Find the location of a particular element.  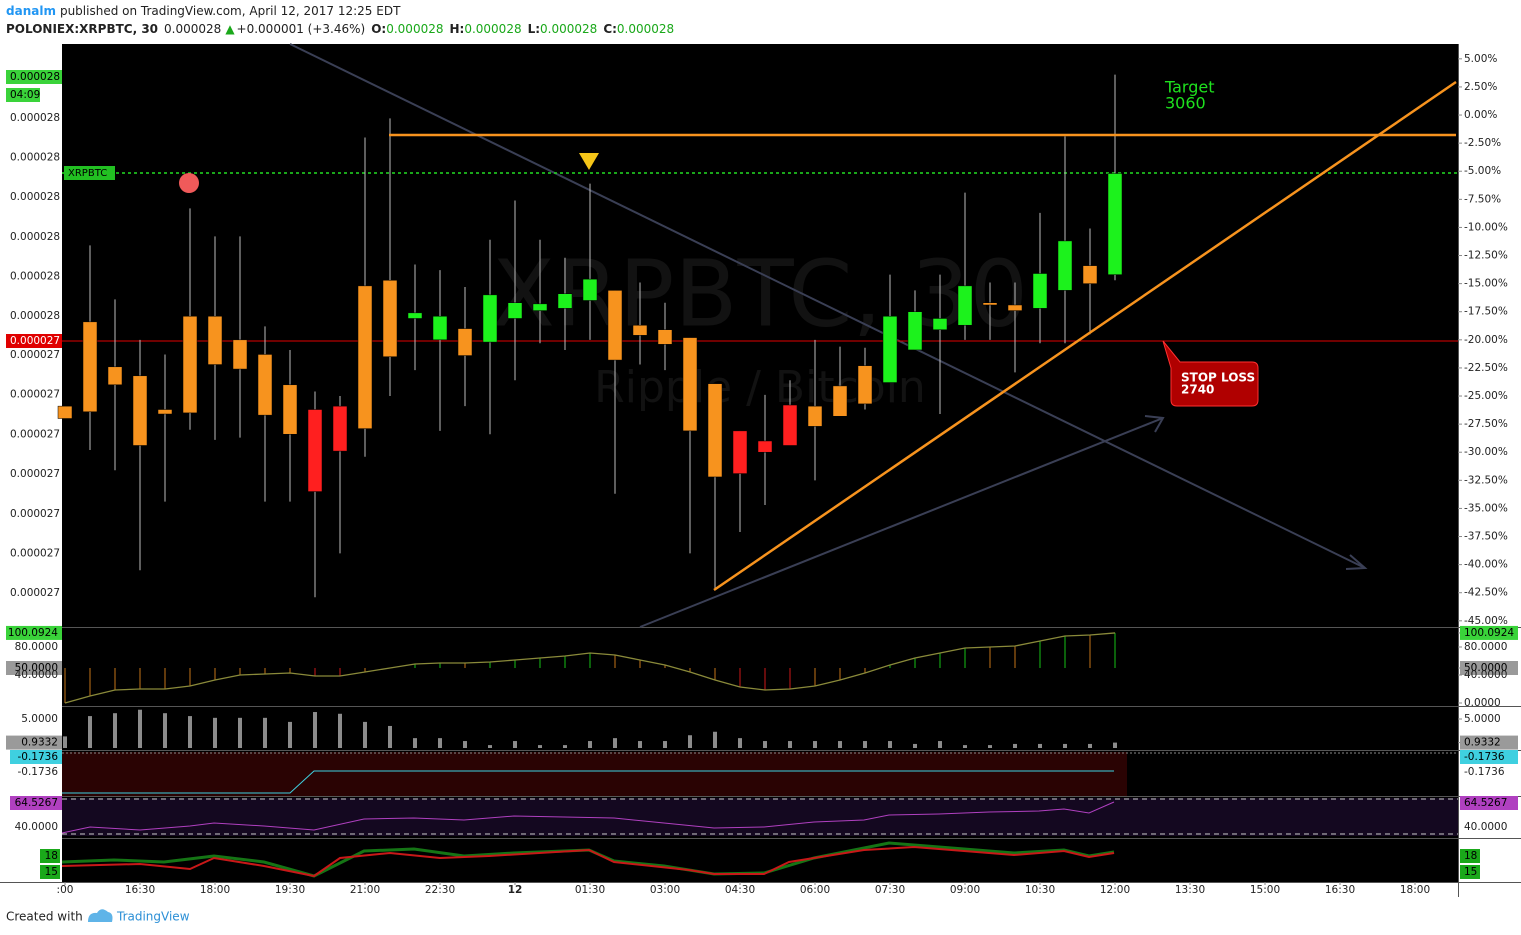

footer-brand: TradingView is located at coordinates (153, 917).